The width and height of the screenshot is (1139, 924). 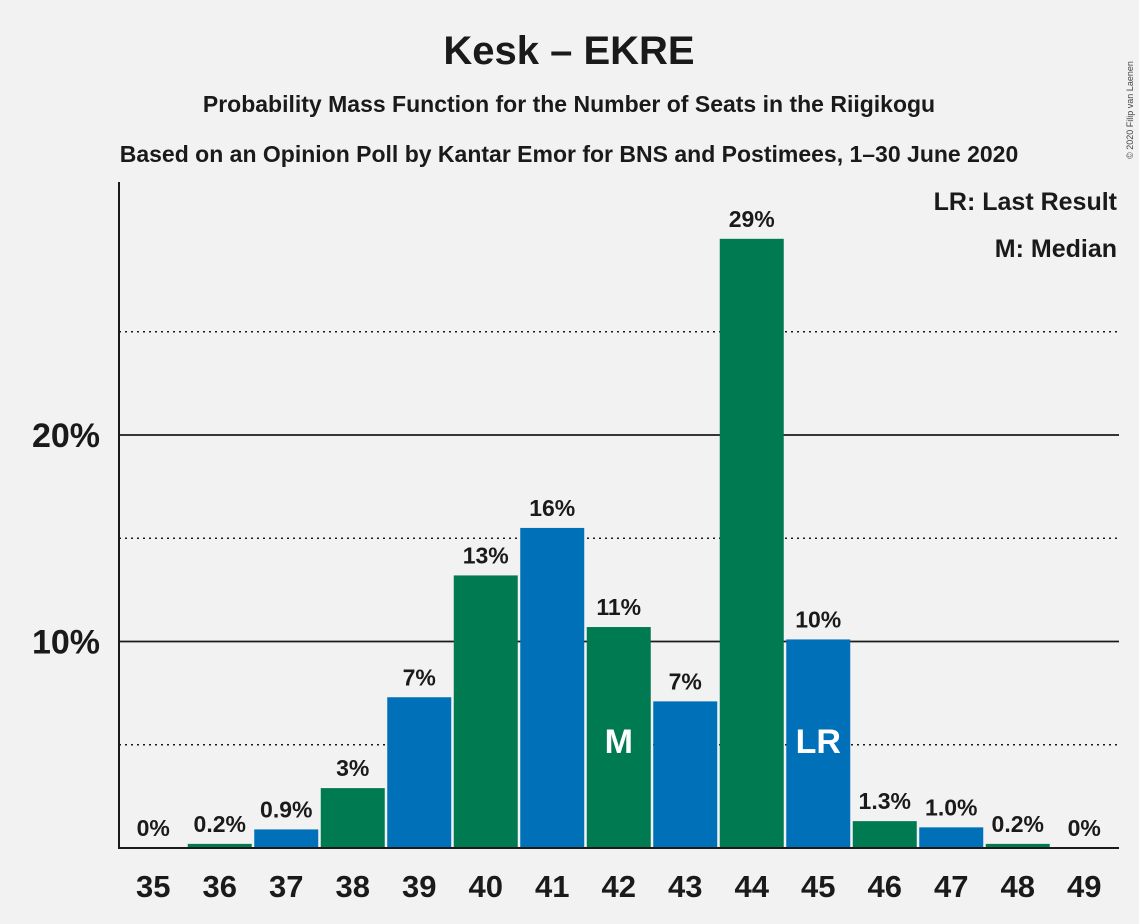 I want to click on data-label-35: 0%, so click(x=153, y=828).